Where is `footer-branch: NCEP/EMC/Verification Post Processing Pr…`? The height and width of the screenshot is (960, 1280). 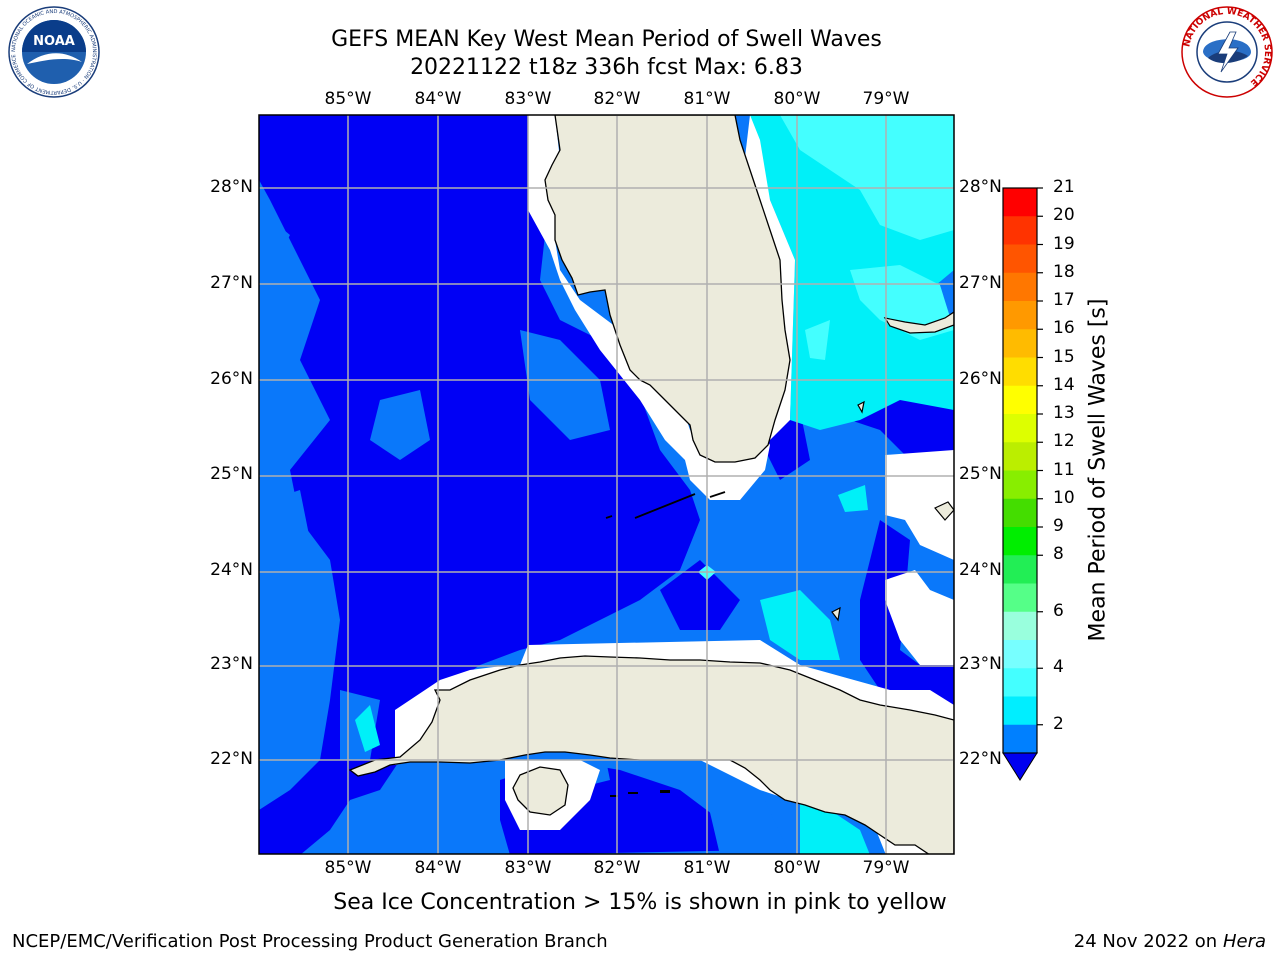 footer-branch: NCEP/EMC/Verification Post Processing Pr… is located at coordinates (310, 941).